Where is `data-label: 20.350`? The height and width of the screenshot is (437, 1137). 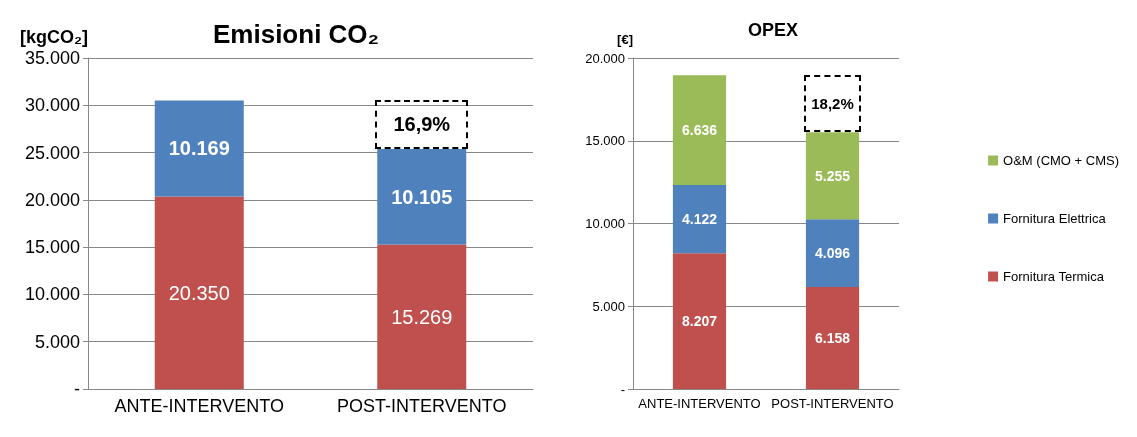
data-label: 20.350 is located at coordinates (199, 292).